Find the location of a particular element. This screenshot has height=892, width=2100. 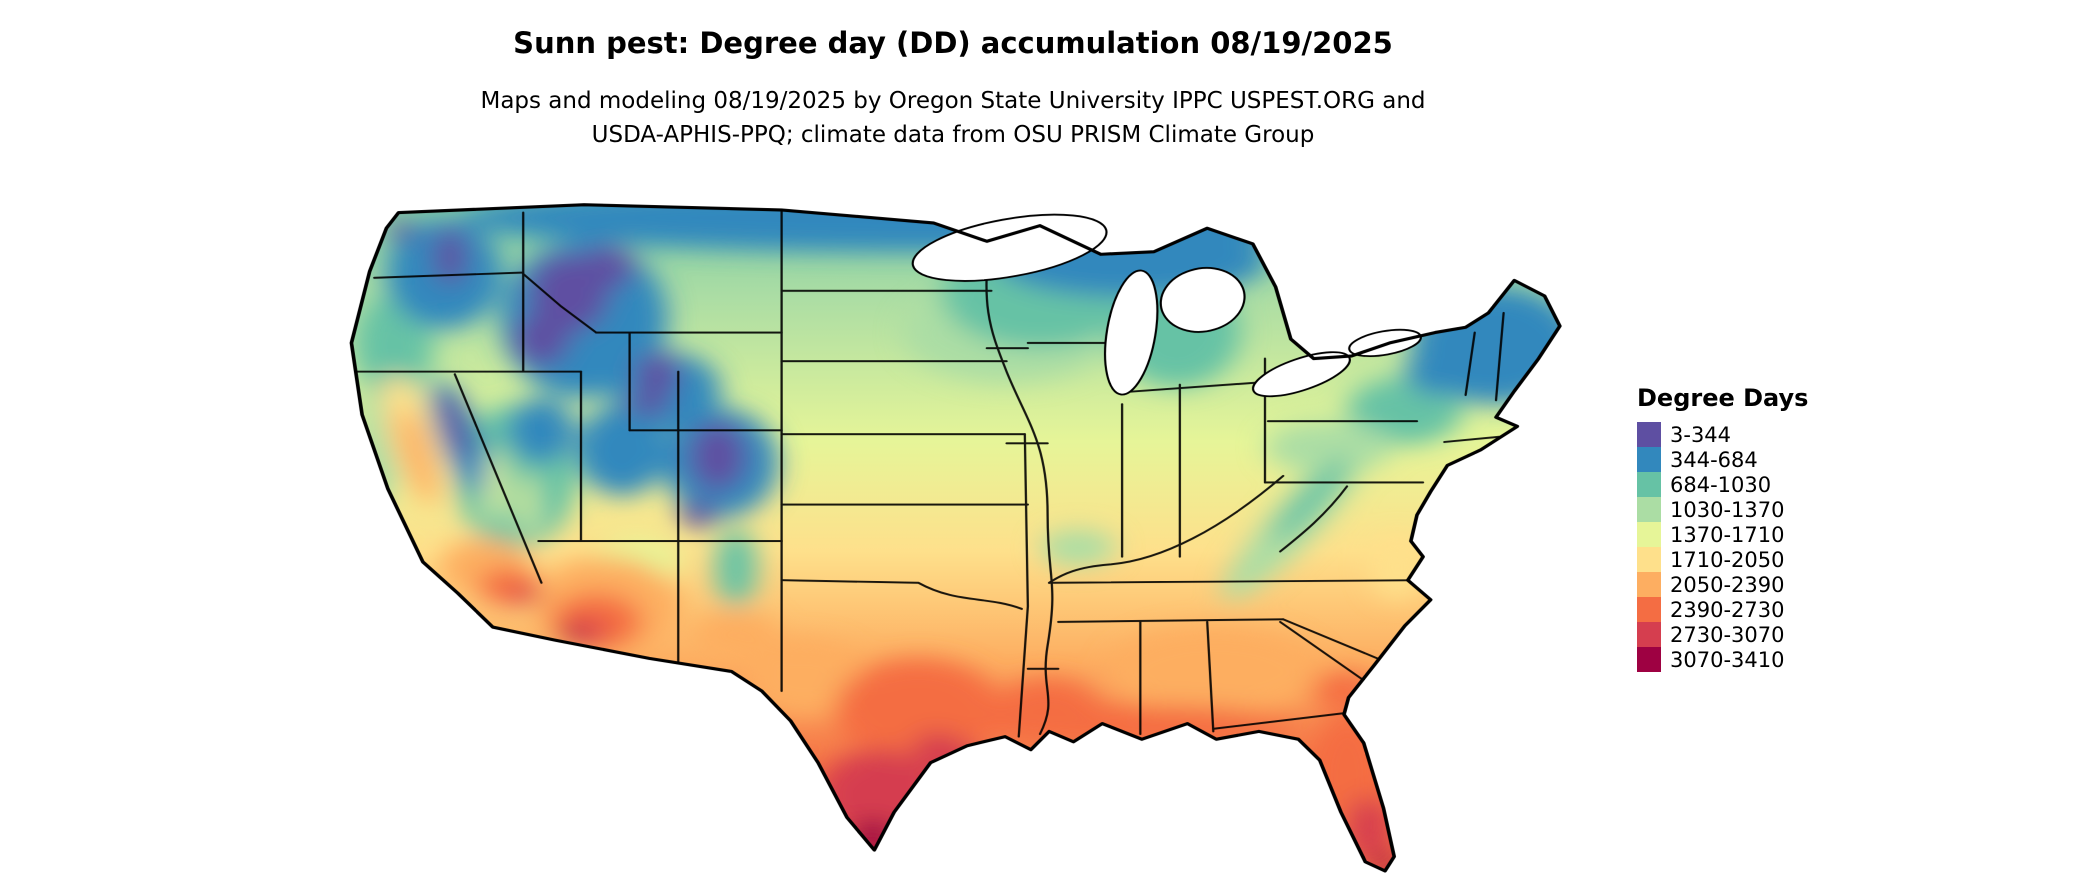

legend-label: 3-344 is located at coordinates (1701, 434).